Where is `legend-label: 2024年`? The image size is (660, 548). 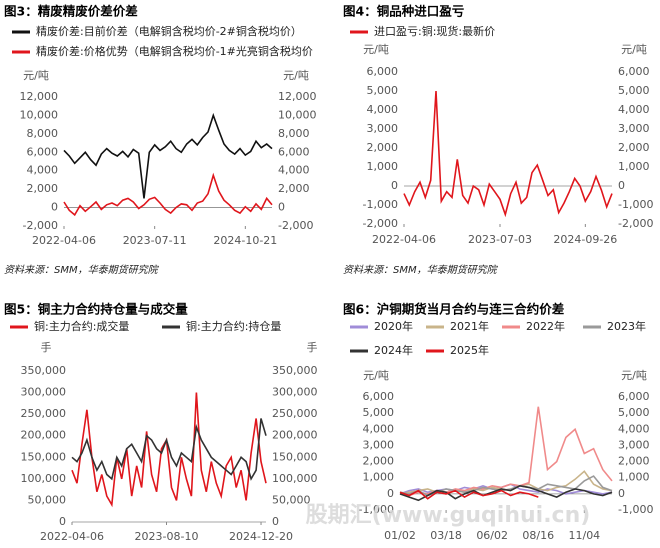 legend-label: 2024年 is located at coordinates (393, 350).